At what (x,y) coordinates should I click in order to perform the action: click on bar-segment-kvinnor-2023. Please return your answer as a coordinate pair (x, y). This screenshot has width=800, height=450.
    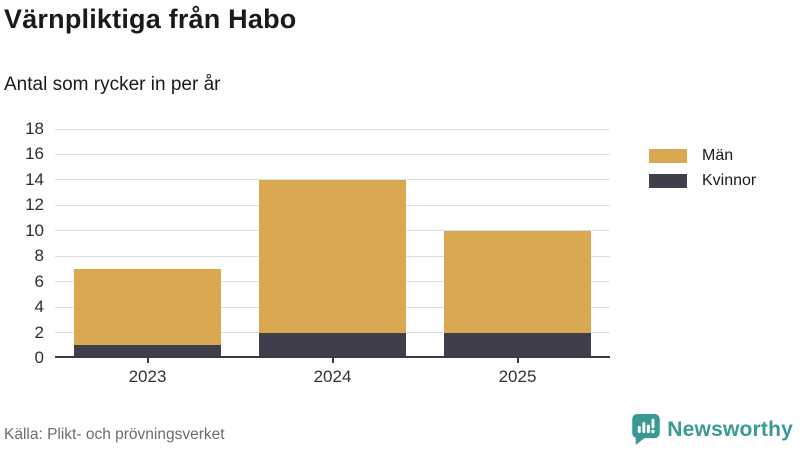
    Looking at the image, I should click on (147, 351).